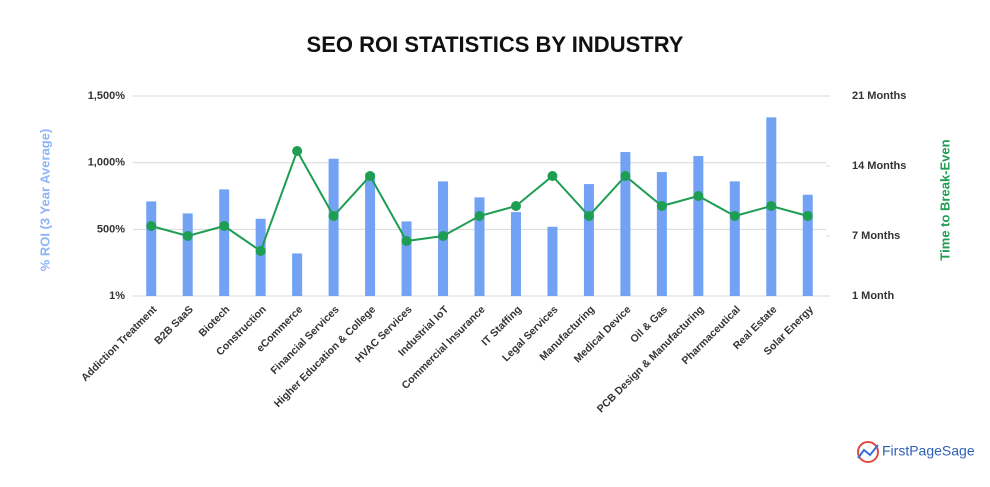 This screenshot has height=487, width=990. I want to click on chart-title: SEO ROI STATISTICS BY INDUSTRY, so click(495, 44).